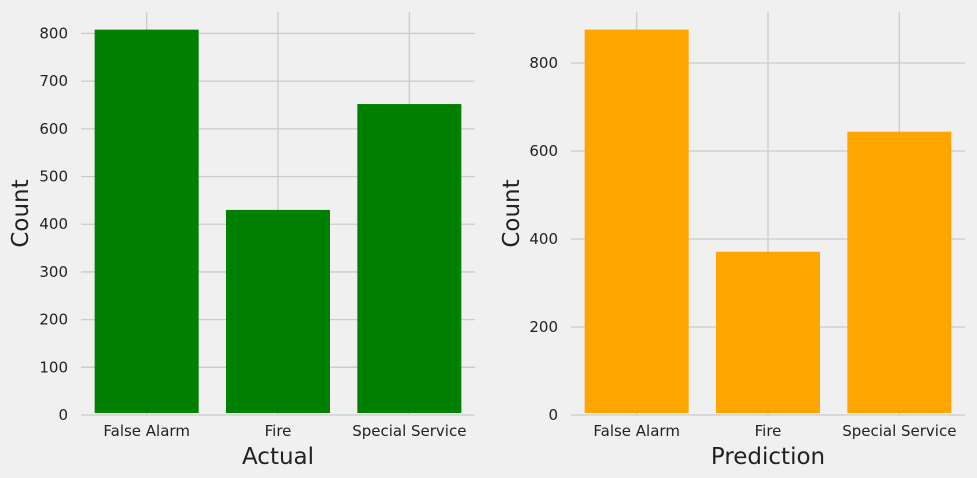  Describe the element at coordinates (53, 177) in the screenshot. I see `y-tick-label: 500` at that location.